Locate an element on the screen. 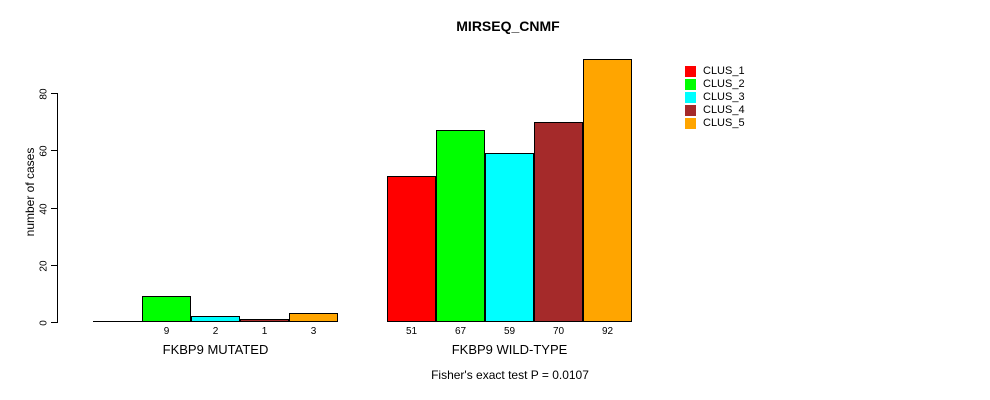 The height and width of the screenshot is (400, 990). bar-value-label: 3 is located at coordinates (313, 331).